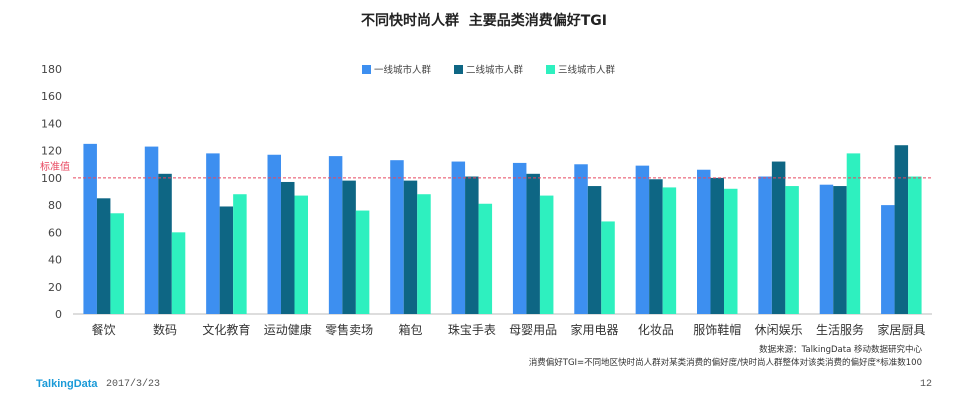  I want to click on y-tick-label: 40, so click(55, 260).